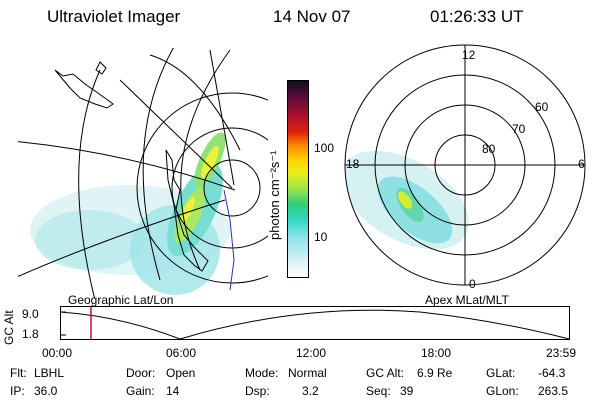  I want to click on ip-label: IP:, so click(17, 391).